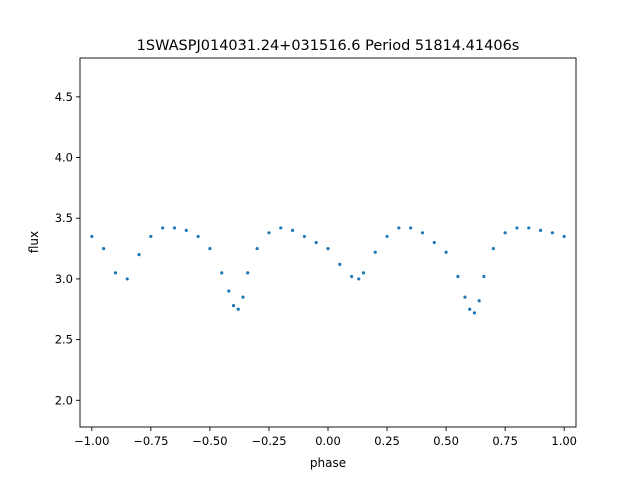  I want to click on x-tick-label: 0.75, so click(505, 441).